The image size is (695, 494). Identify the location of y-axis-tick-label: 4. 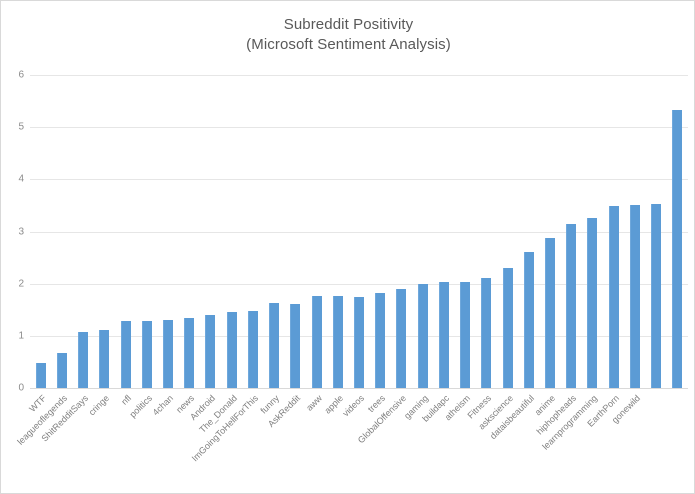
(21, 179).